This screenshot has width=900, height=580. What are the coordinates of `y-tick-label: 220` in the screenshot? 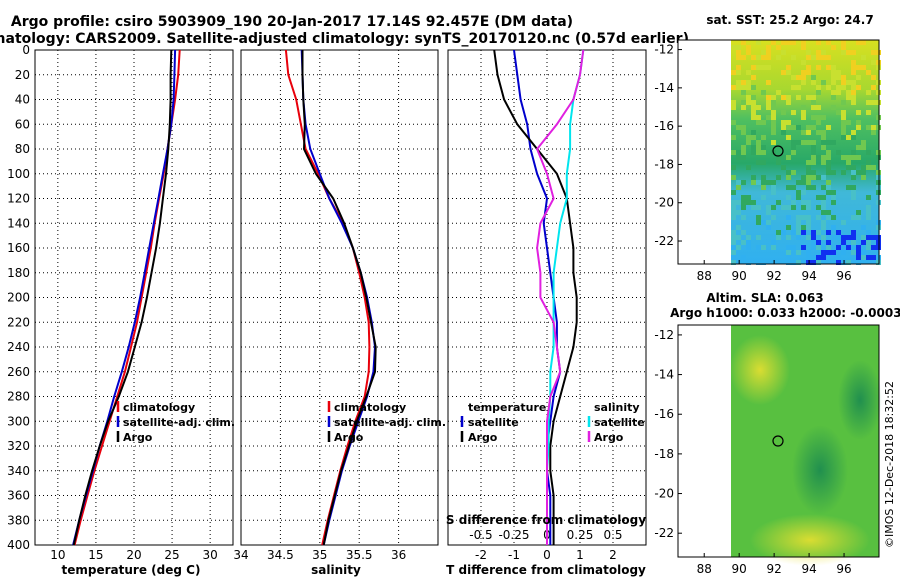 It's located at (18, 322).